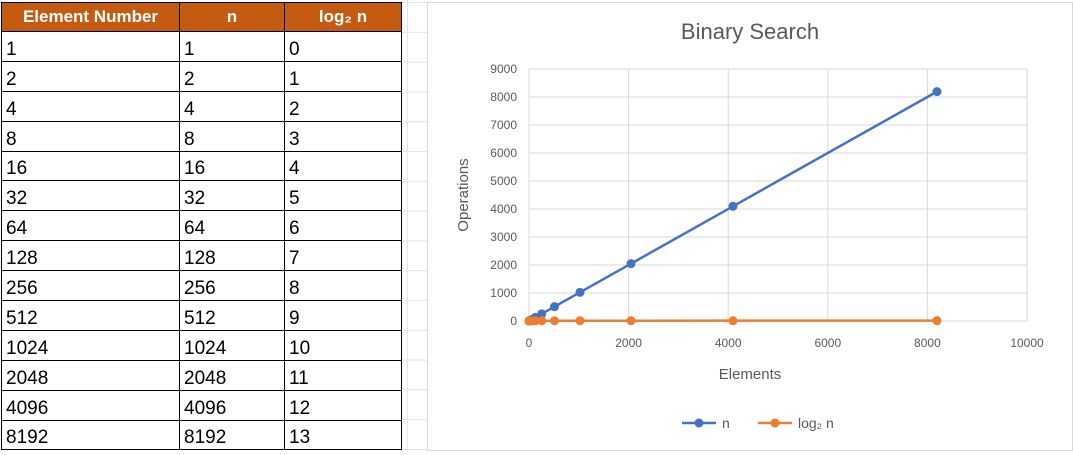 The width and height of the screenshot is (1073, 455). I want to click on y-axis-title: Operations, so click(463, 194).